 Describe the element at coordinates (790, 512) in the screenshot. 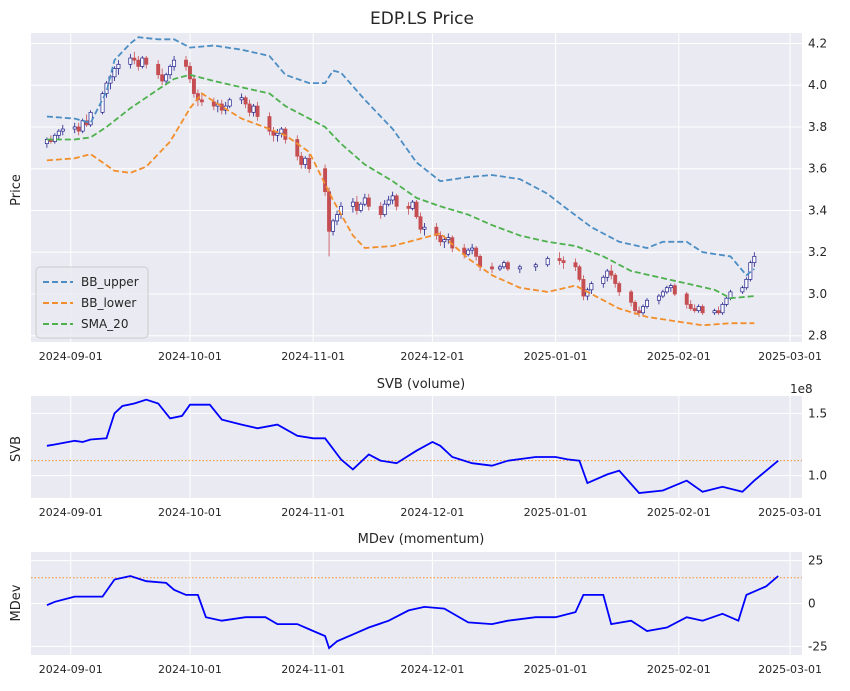

I see `svb-x-tick-label: 2025-03-01` at that location.